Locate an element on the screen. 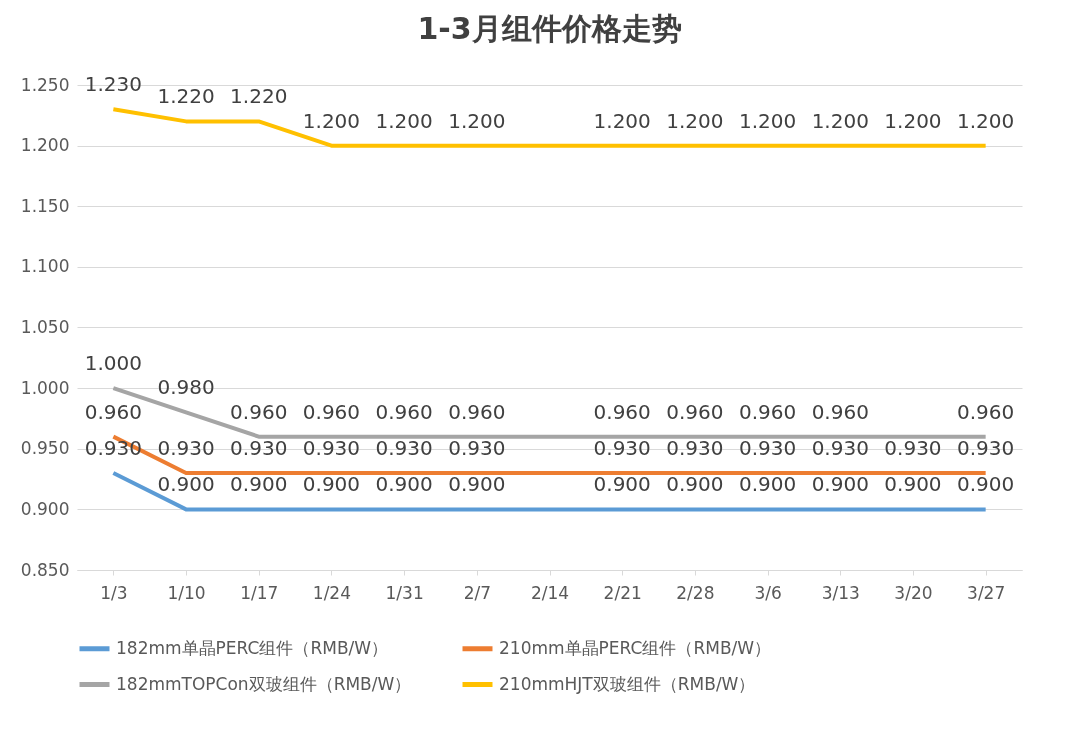 The width and height of the screenshot is (1075, 751). y-tick-label: 0.950 is located at coordinates (45, 448).